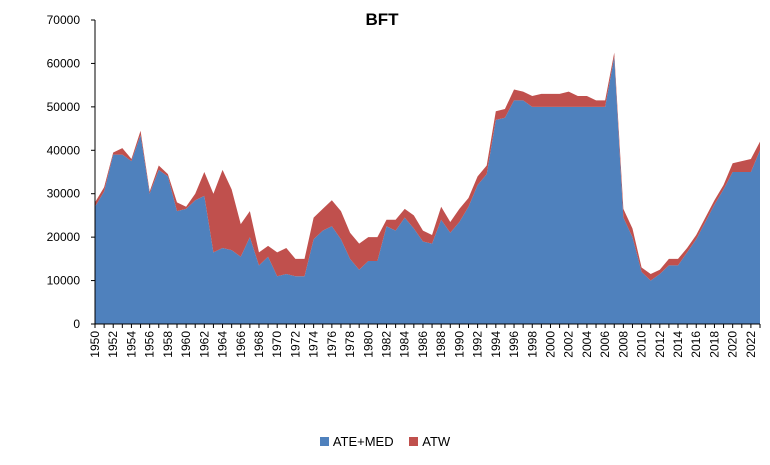 This screenshot has height=465, width=770. I want to click on x-tick-label: 2020, so click(733, 344).